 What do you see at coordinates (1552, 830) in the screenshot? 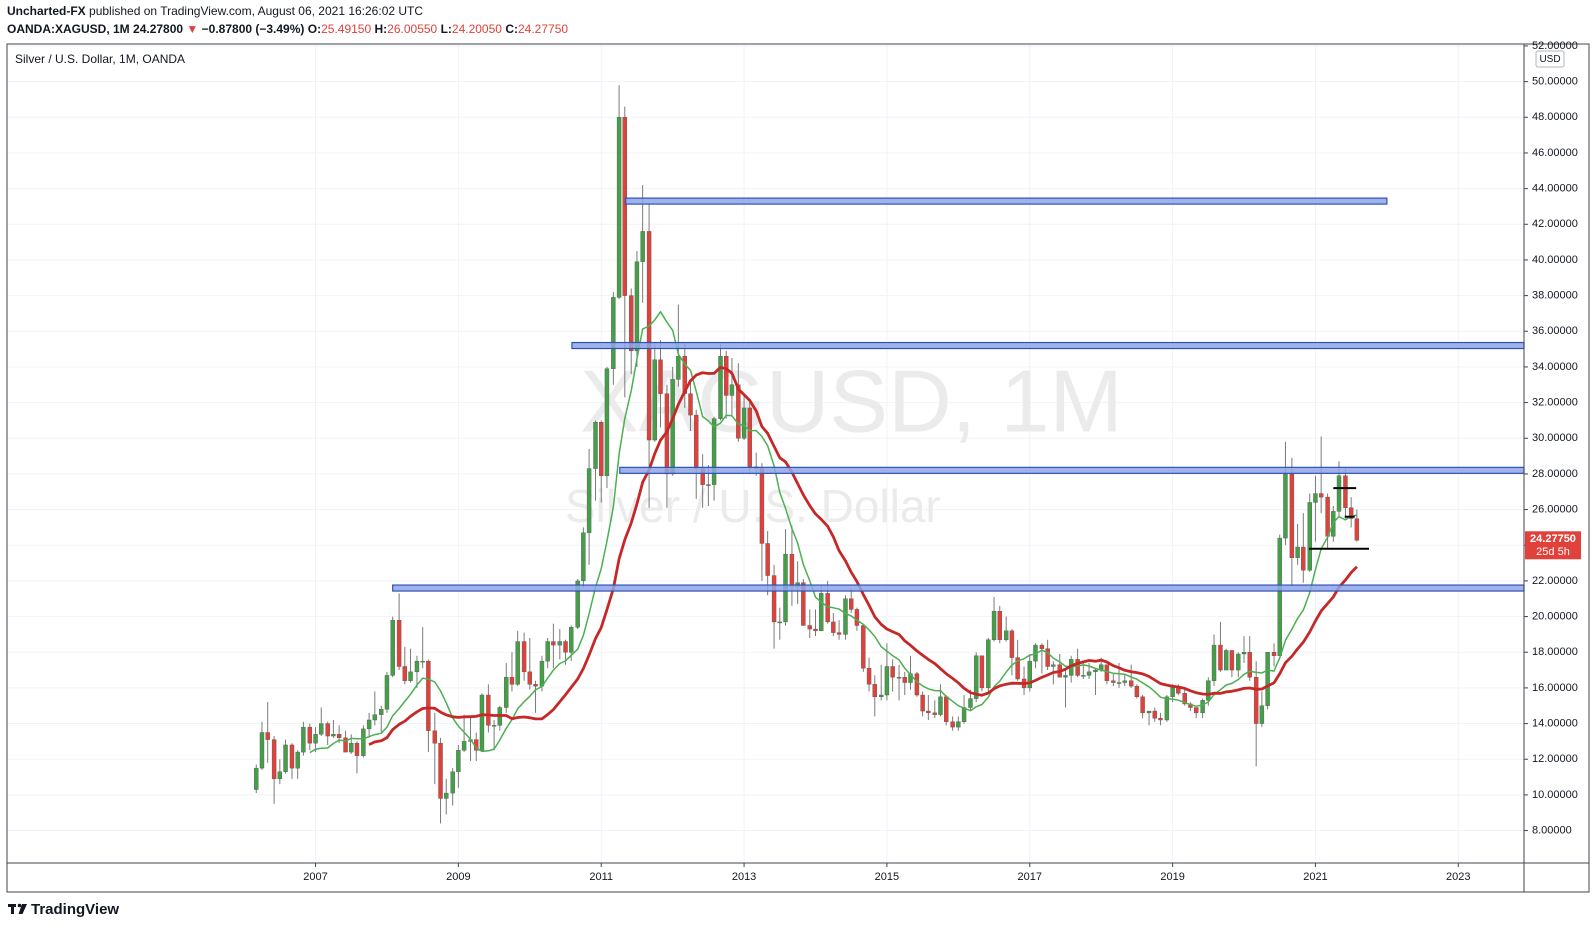
I see `y-tick-label: 8.00000` at bounding box center [1552, 830].